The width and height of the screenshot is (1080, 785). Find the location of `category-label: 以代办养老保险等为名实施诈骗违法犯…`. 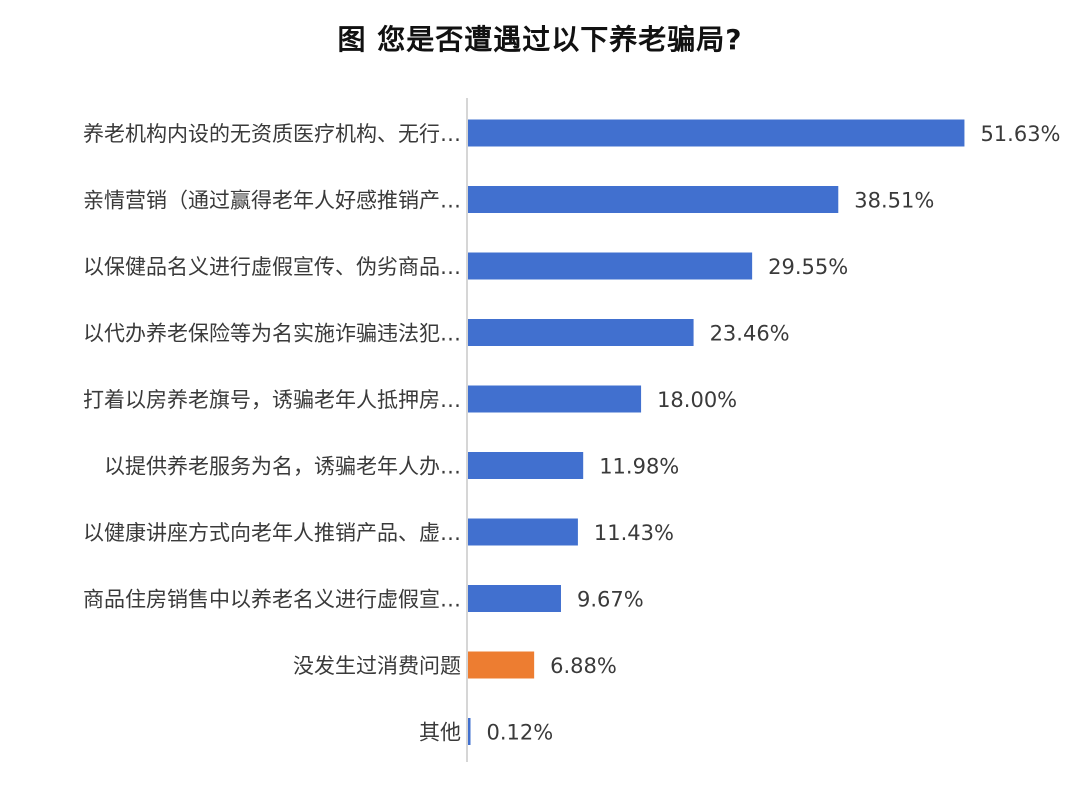

category-label: 以代办养老保险等为名实施诈骗违法犯… is located at coordinates (272, 334).